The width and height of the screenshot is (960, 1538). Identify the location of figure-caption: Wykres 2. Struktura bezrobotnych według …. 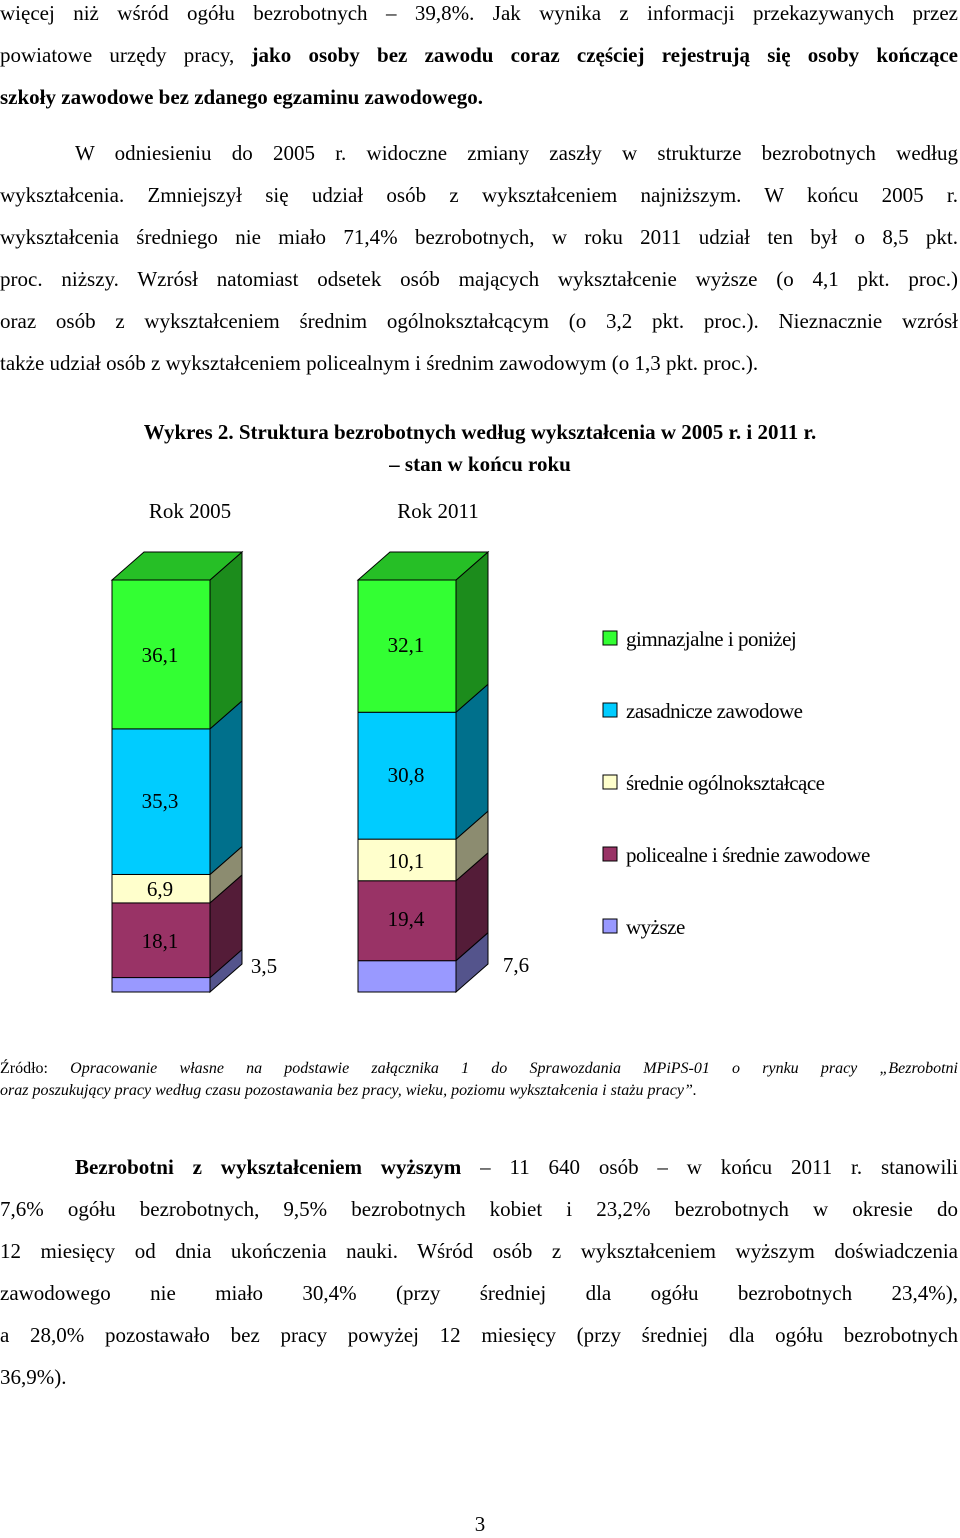
(480, 448).